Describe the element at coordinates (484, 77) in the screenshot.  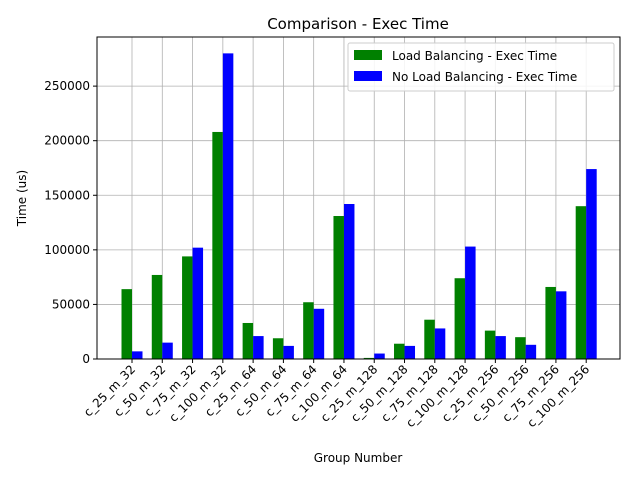
I see `legend-label-no-load-balancing: No Load Balancing - Exec Time` at that location.